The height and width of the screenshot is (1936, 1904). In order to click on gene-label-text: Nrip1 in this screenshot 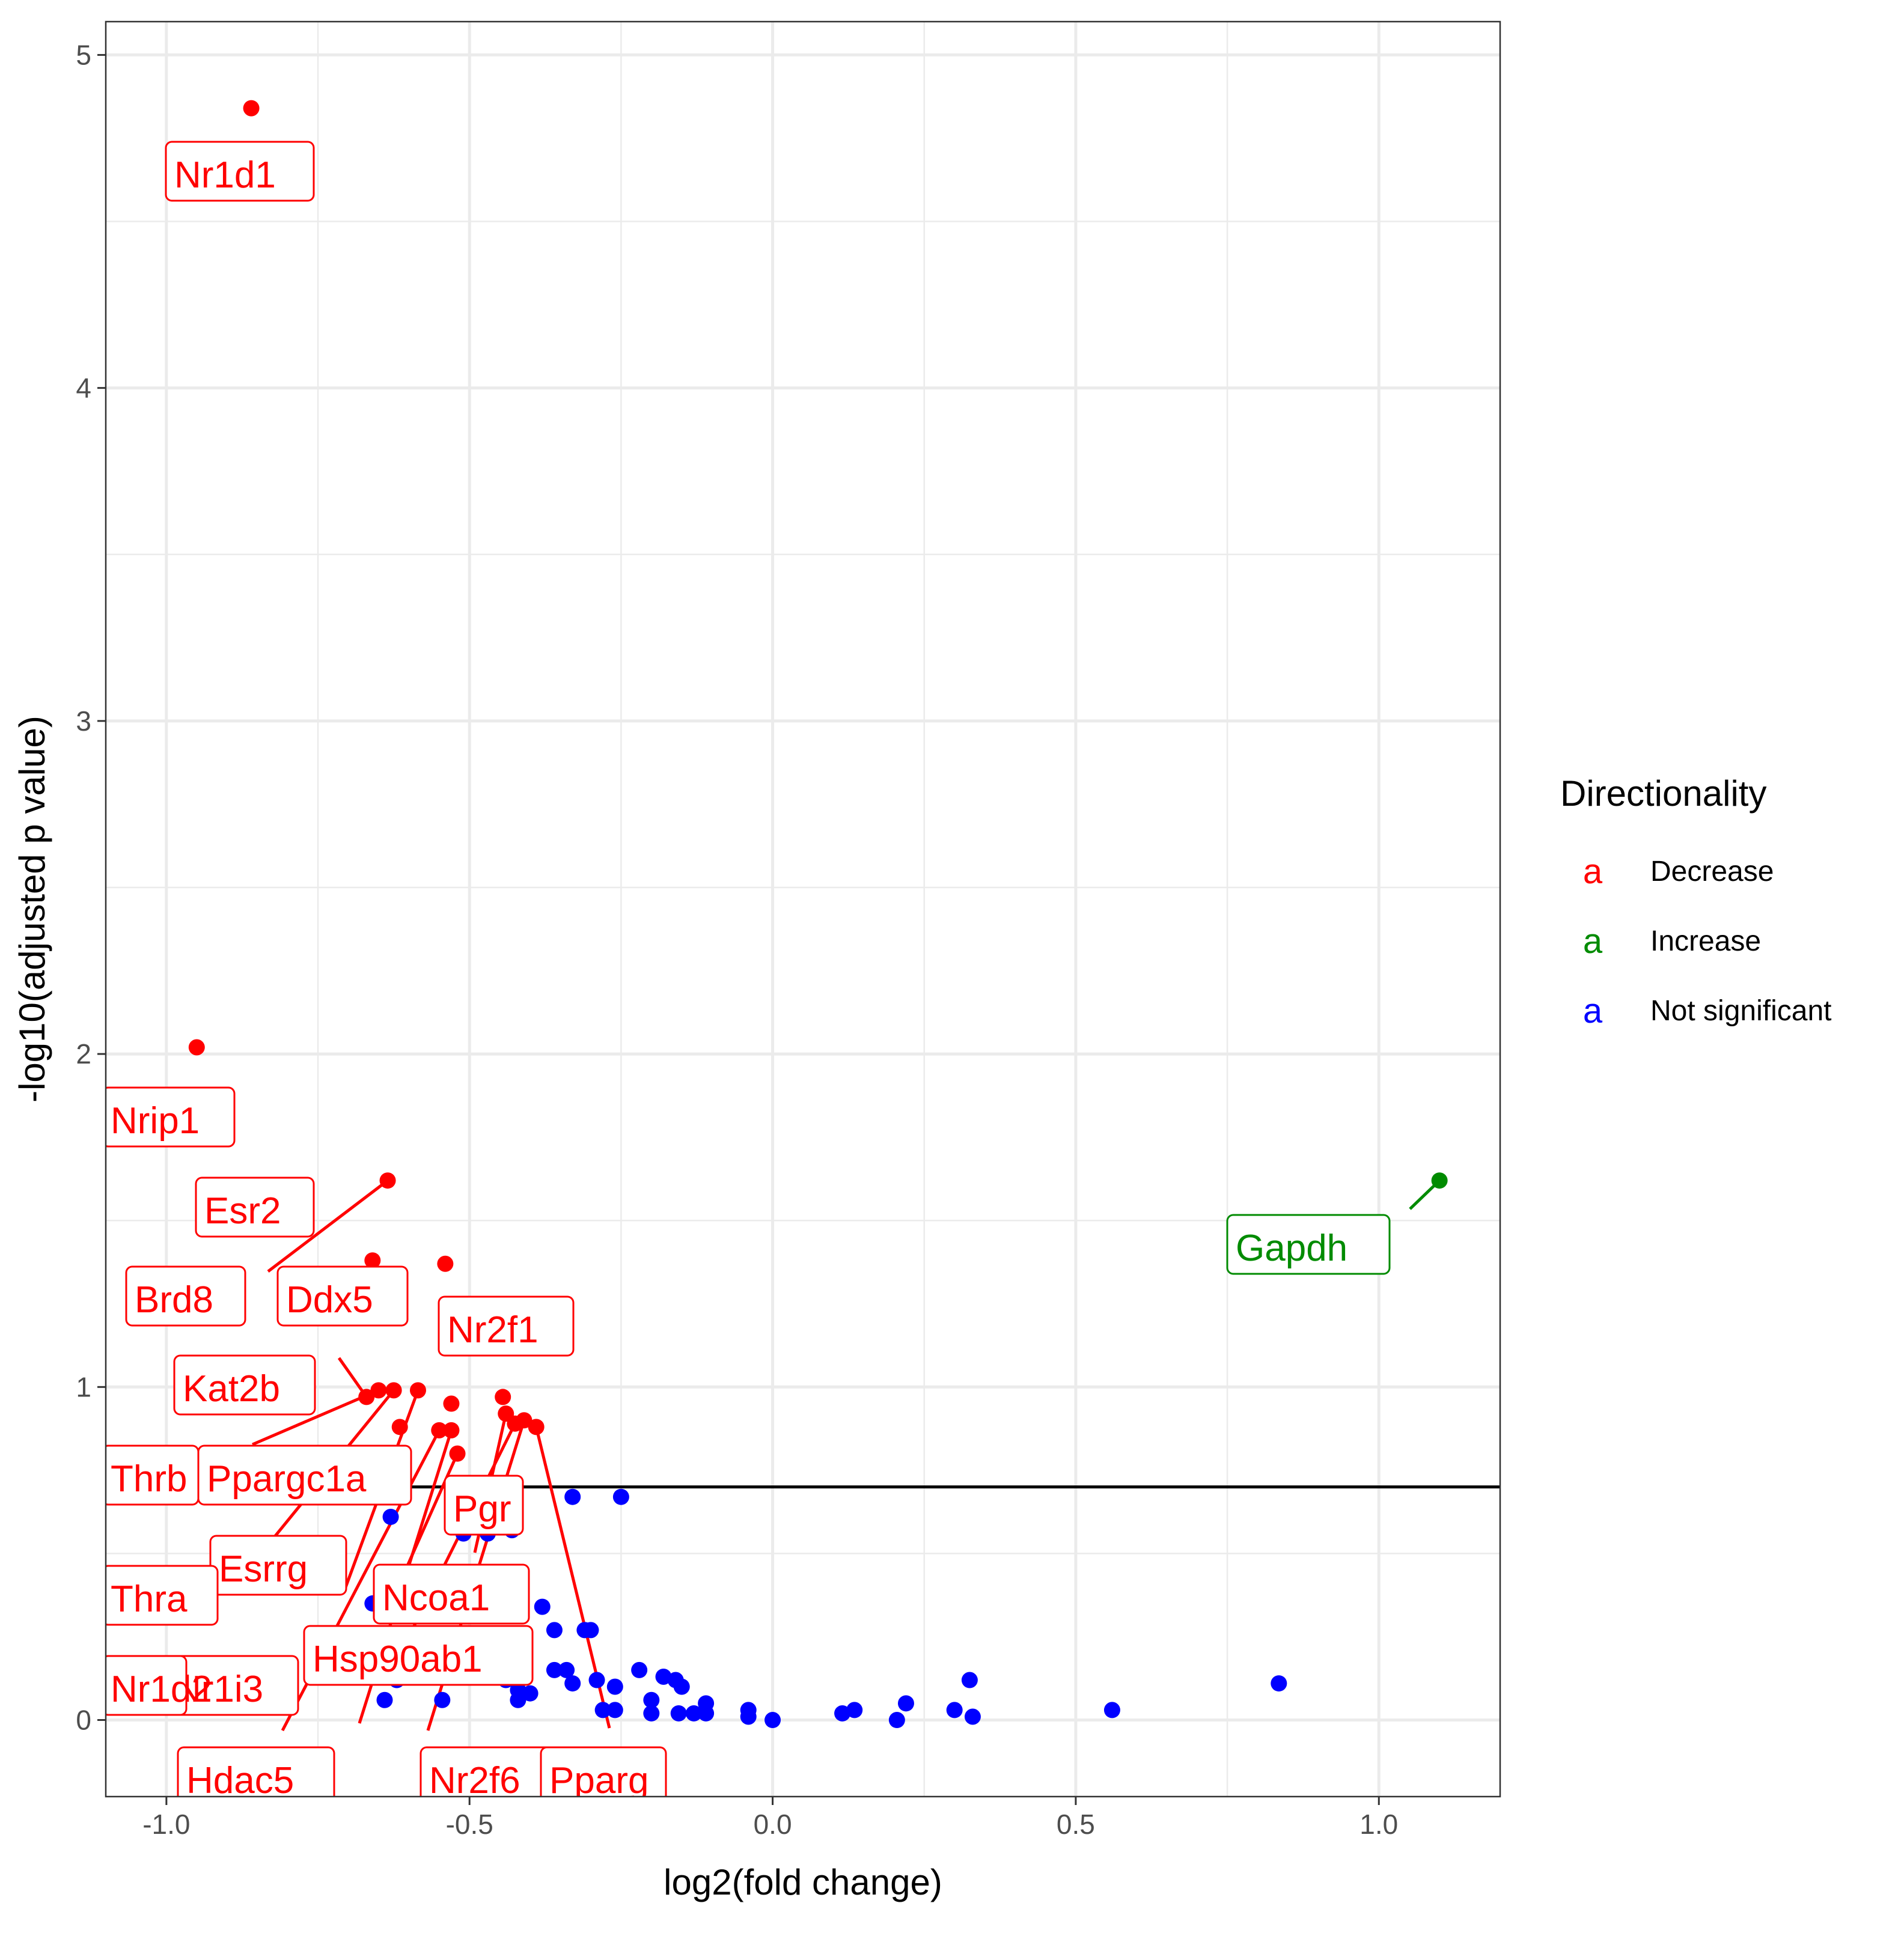, I will do `click(155, 1121)`.